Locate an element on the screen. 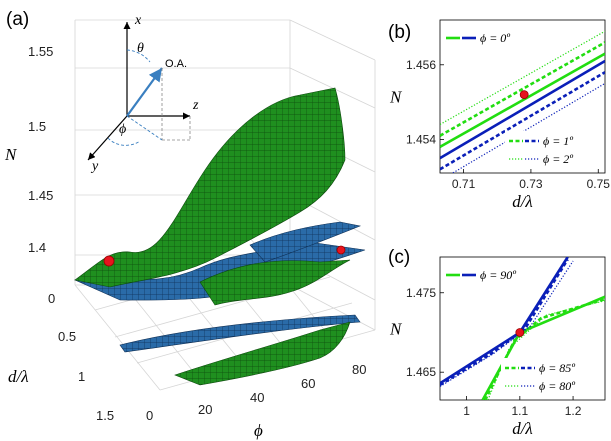 The image size is (611, 441). surface-blue-right is located at coordinates (305, 242).